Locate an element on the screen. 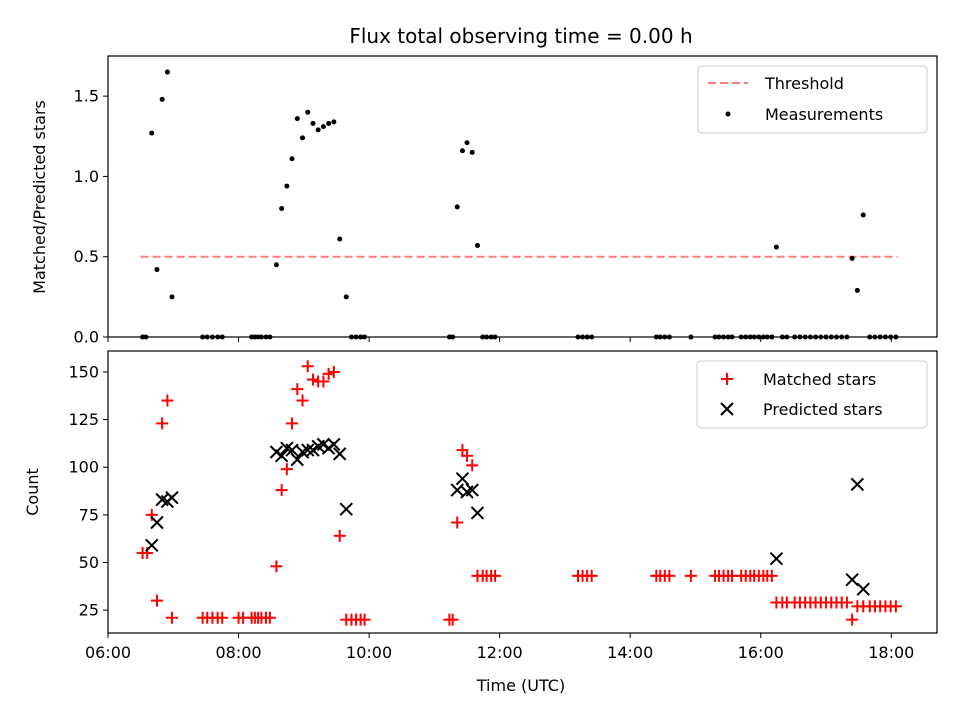 This screenshot has height=720, width=960. bottom-y-axis-label: Count is located at coordinates (32, 492).